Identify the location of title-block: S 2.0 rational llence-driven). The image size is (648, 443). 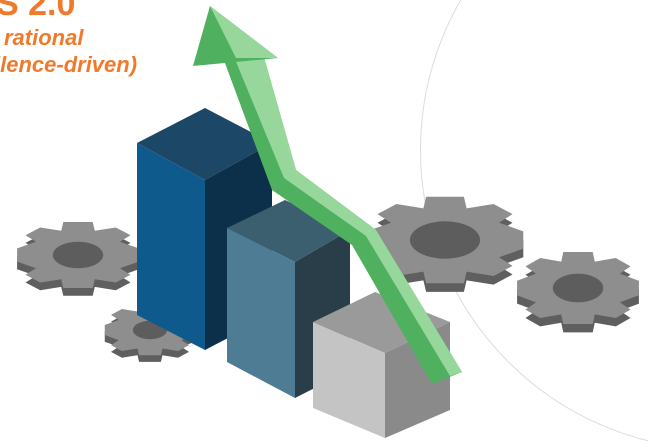
(68, 39).